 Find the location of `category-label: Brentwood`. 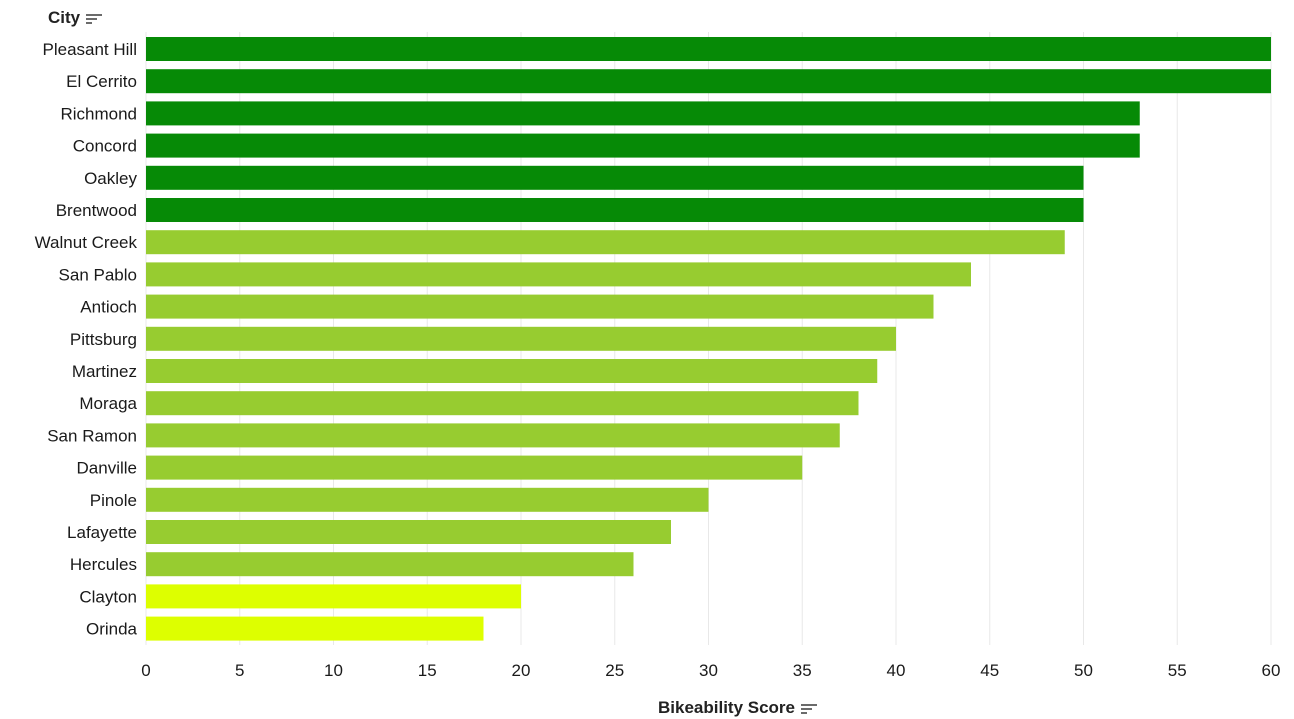

category-label: Brentwood is located at coordinates (96, 210).